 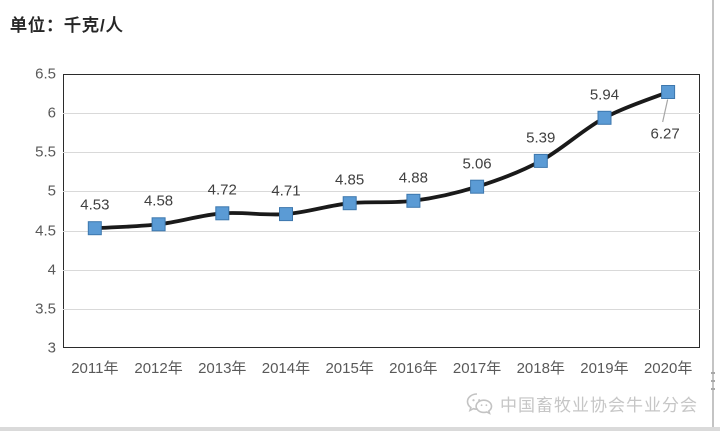 I want to click on data-label: 5.06, so click(x=477, y=164).